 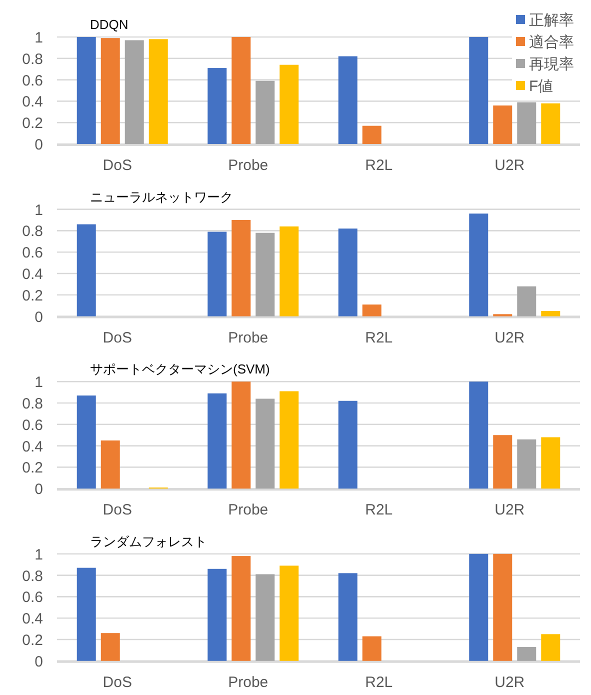 What do you see at coordinates (551, 64) in the screenshot?
I see `legend-label: 再現率` at bounding box center [551, 64].